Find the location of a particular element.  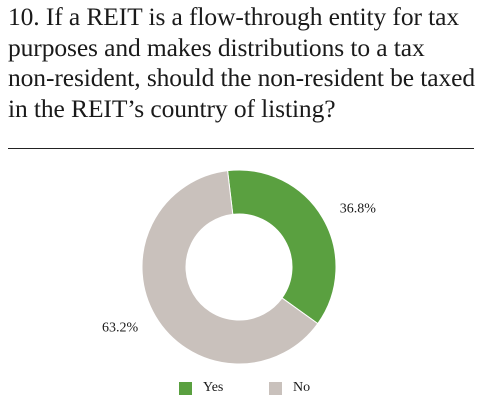

title-divider is located at coordinates (241, 148).